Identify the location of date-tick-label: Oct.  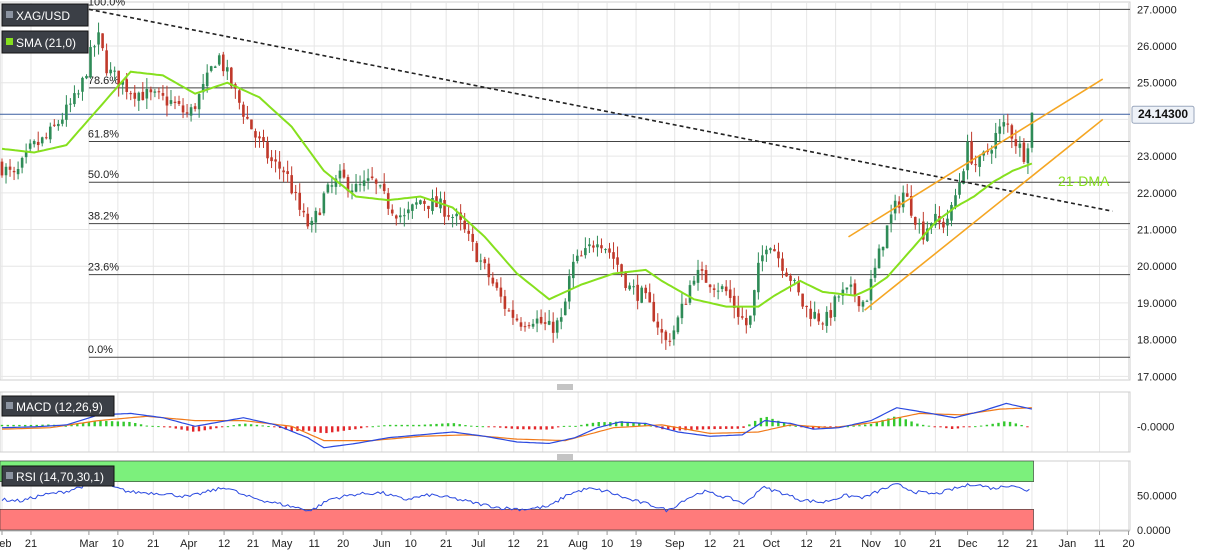
(771, 544).